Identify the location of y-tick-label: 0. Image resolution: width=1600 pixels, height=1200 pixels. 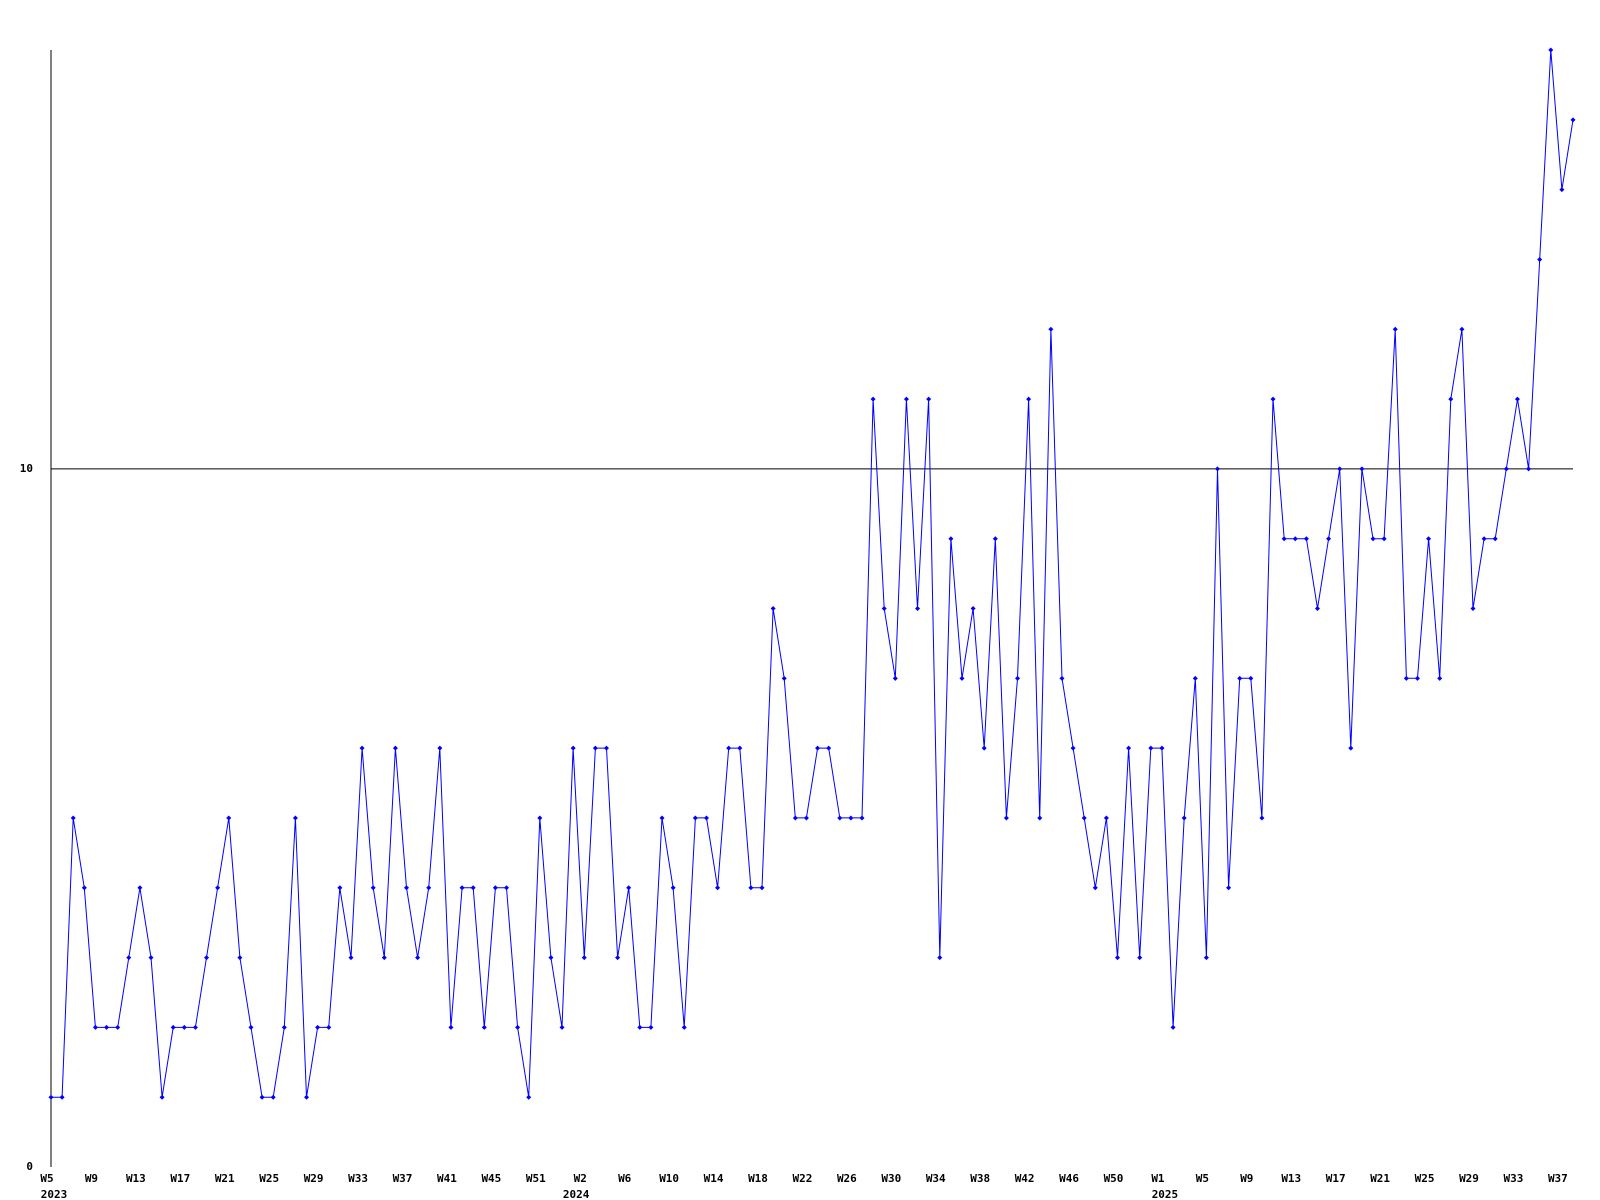
(29, 1166).